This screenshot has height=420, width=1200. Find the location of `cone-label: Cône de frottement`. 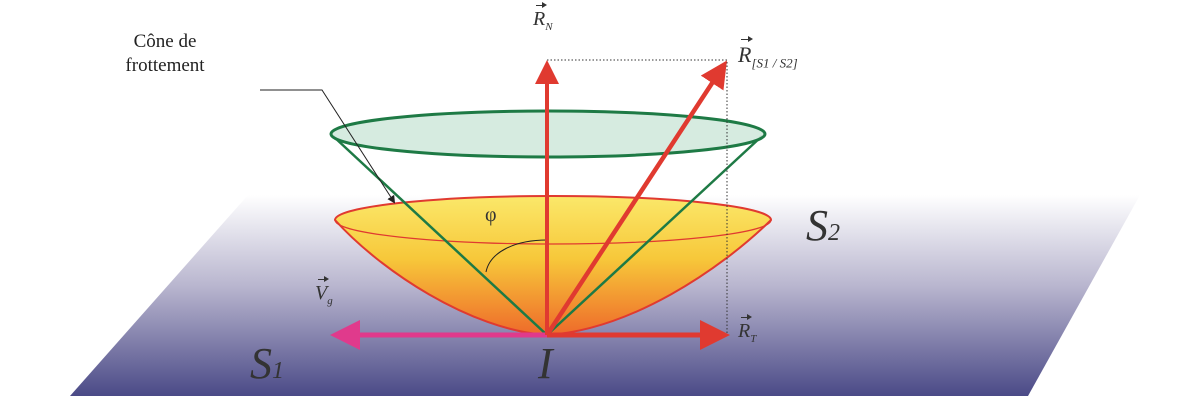

cone-label: Cône de frottement is located at coordinates (165, 54).